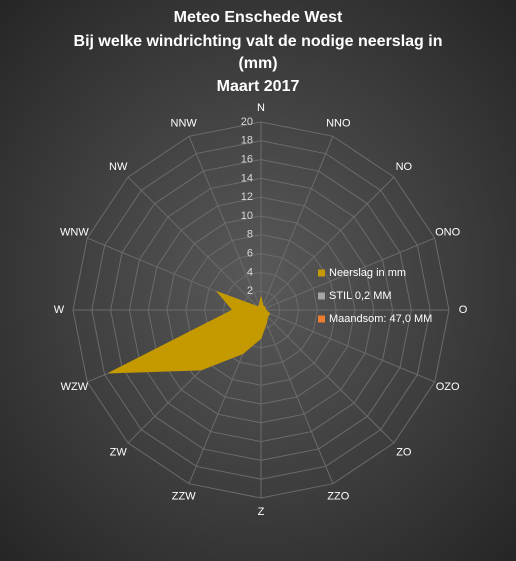 The image size is (516, 561). What do you see at coordinates (261, 512) in the screenshot?
I see `direction-label: Z` at bounding box center [261, 512].